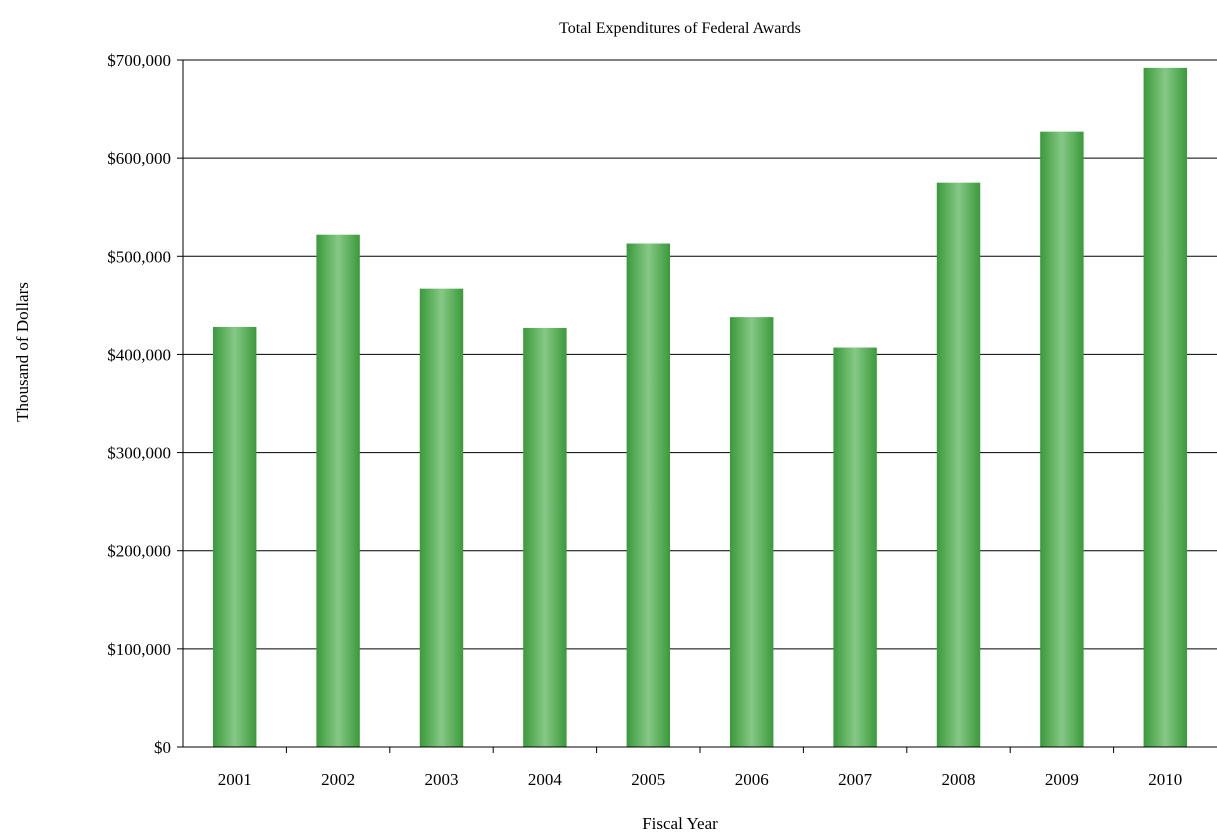  Describe the element at coordinates (162, 747) in the screenshot. I see `y-tick-label: $0` at that location.